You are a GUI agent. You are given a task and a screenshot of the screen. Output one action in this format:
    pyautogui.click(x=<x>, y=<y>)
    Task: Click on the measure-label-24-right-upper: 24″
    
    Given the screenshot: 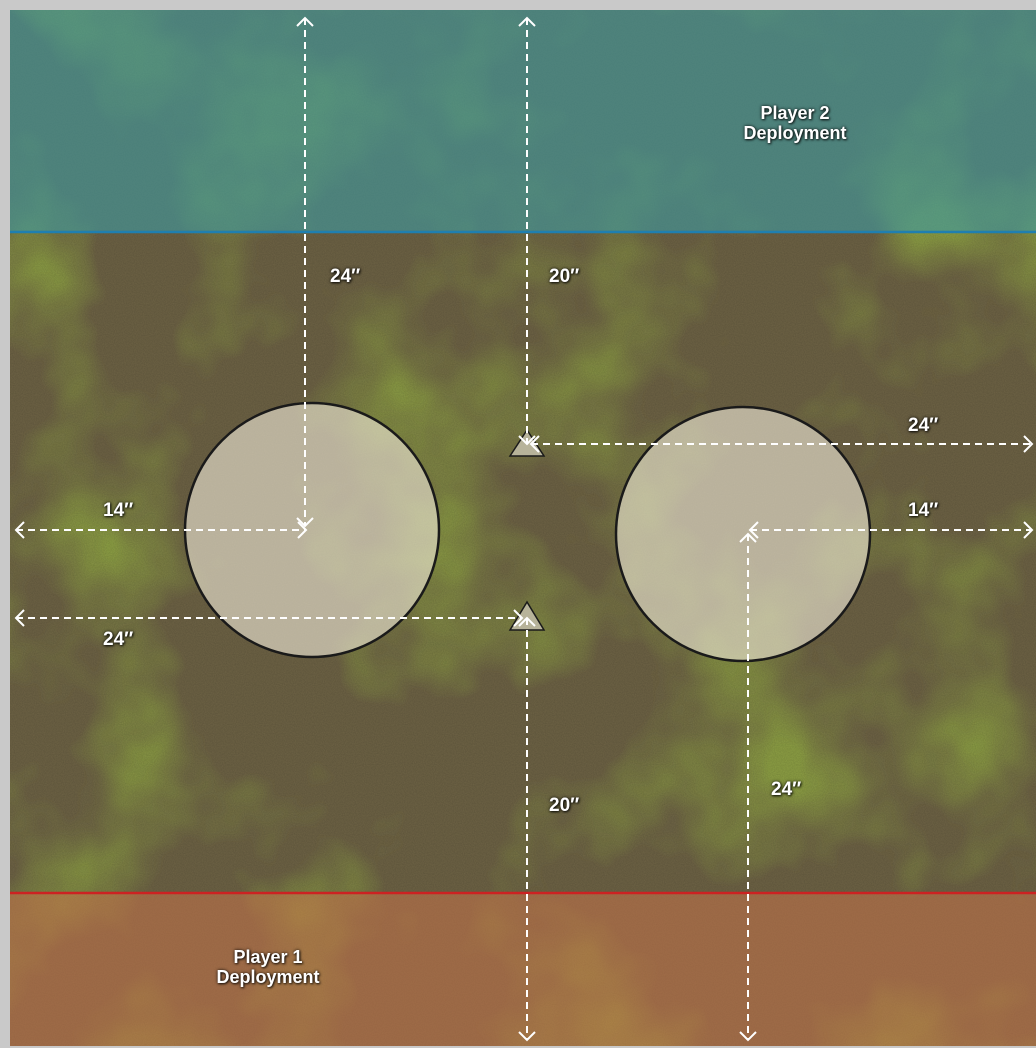 What is the action you would take?
    pyautogui.click(x=923, y=425)
    